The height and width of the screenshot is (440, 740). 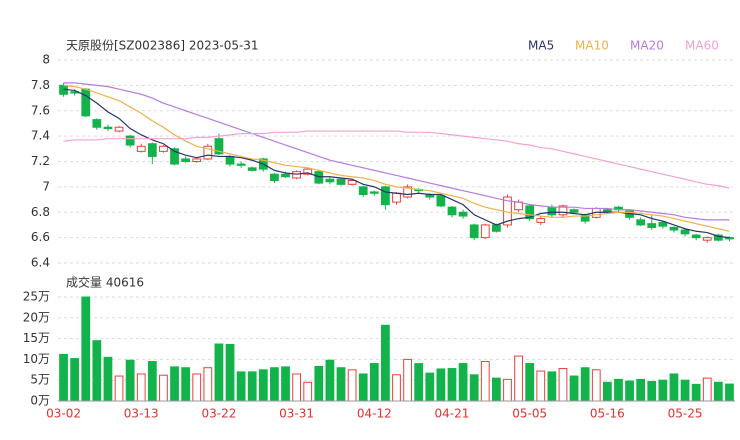 I want to click on x-tick-label: 03-02, so click(x=63, y=414).